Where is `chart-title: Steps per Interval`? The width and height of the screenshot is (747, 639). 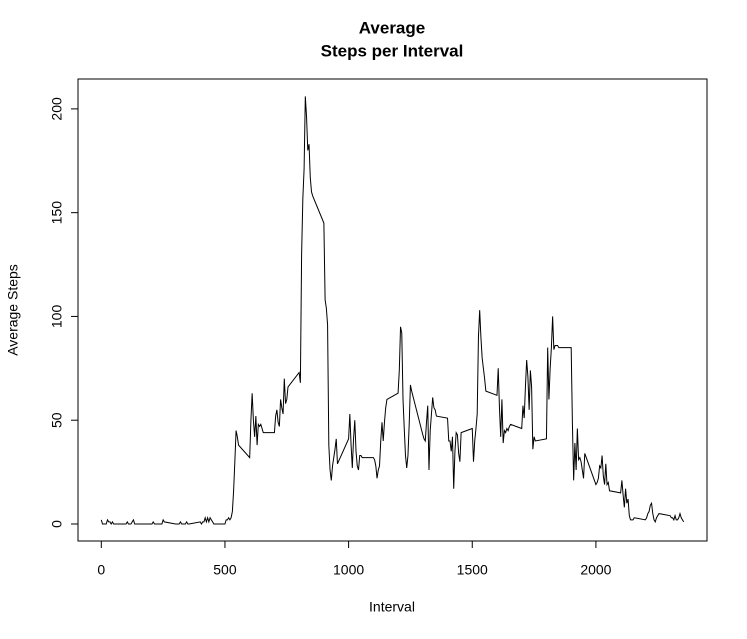 chart-title: Steps per Interval is located at coordinates (392, 50).